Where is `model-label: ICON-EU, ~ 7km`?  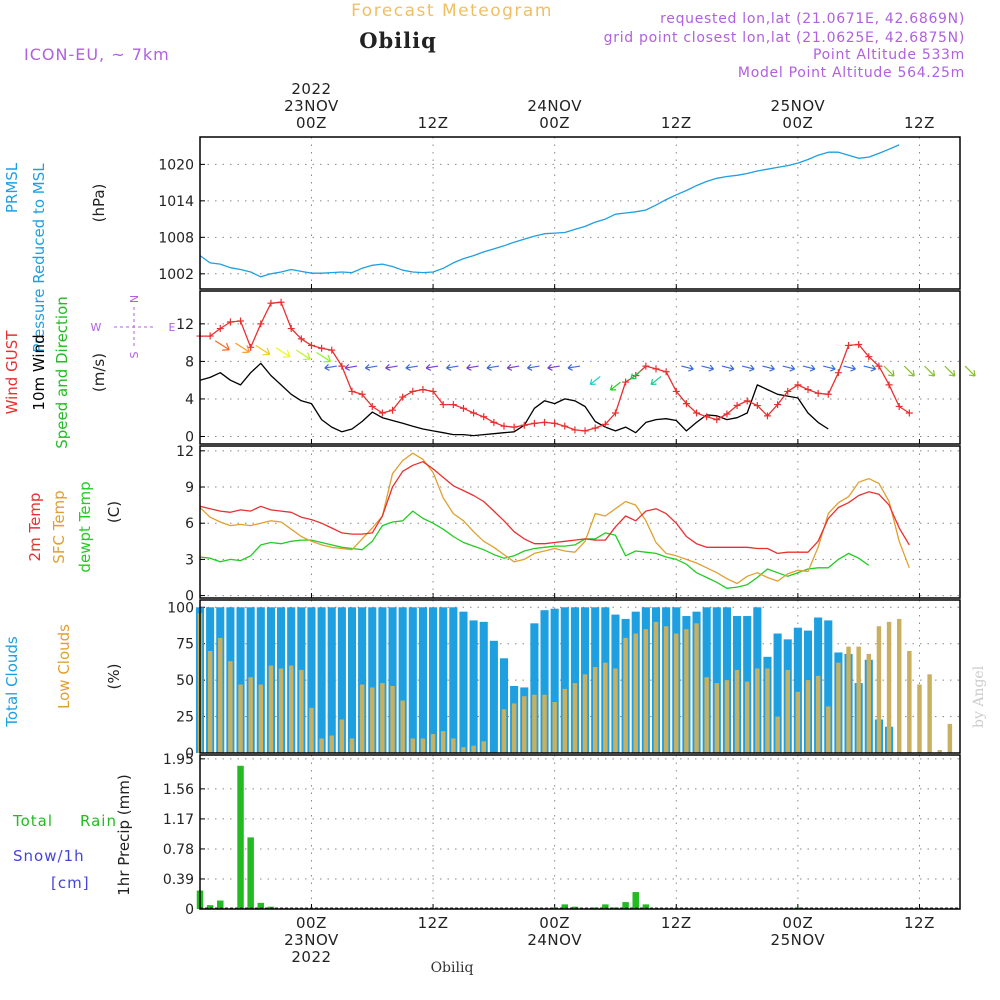 model-label: ICON-EU, ~ 7km is located at coordinates (97, 54).